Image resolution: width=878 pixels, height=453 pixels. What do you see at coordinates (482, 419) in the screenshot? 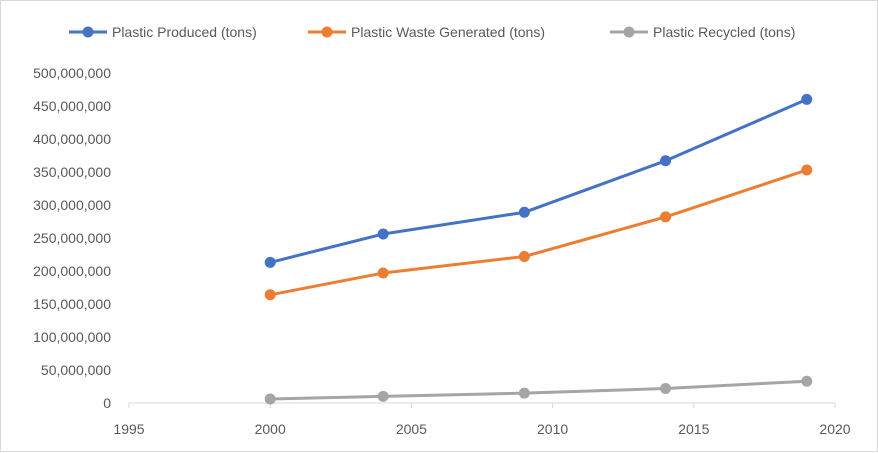
I see `x-axis: 1995 2000 2005 2010 2015 2020` at bounding box center [482, 419].